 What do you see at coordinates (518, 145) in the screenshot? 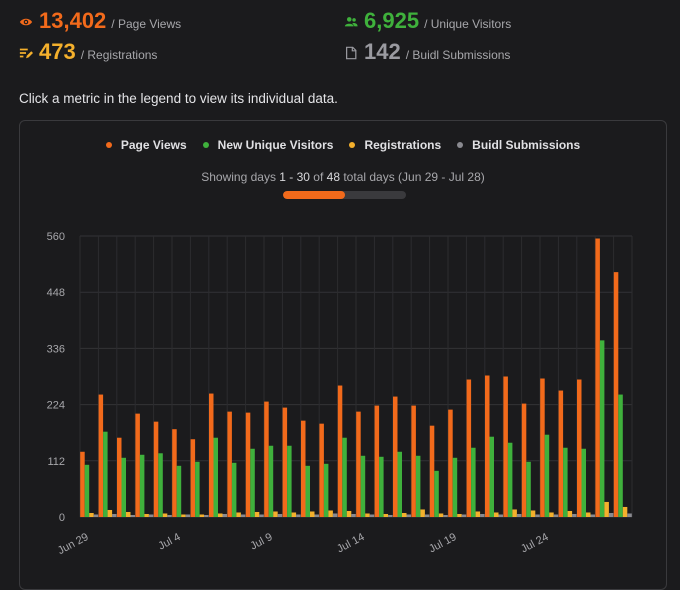
I see `legend-item-buidl-submissions: Buidl Submissions` at bounding box center [518, 145].